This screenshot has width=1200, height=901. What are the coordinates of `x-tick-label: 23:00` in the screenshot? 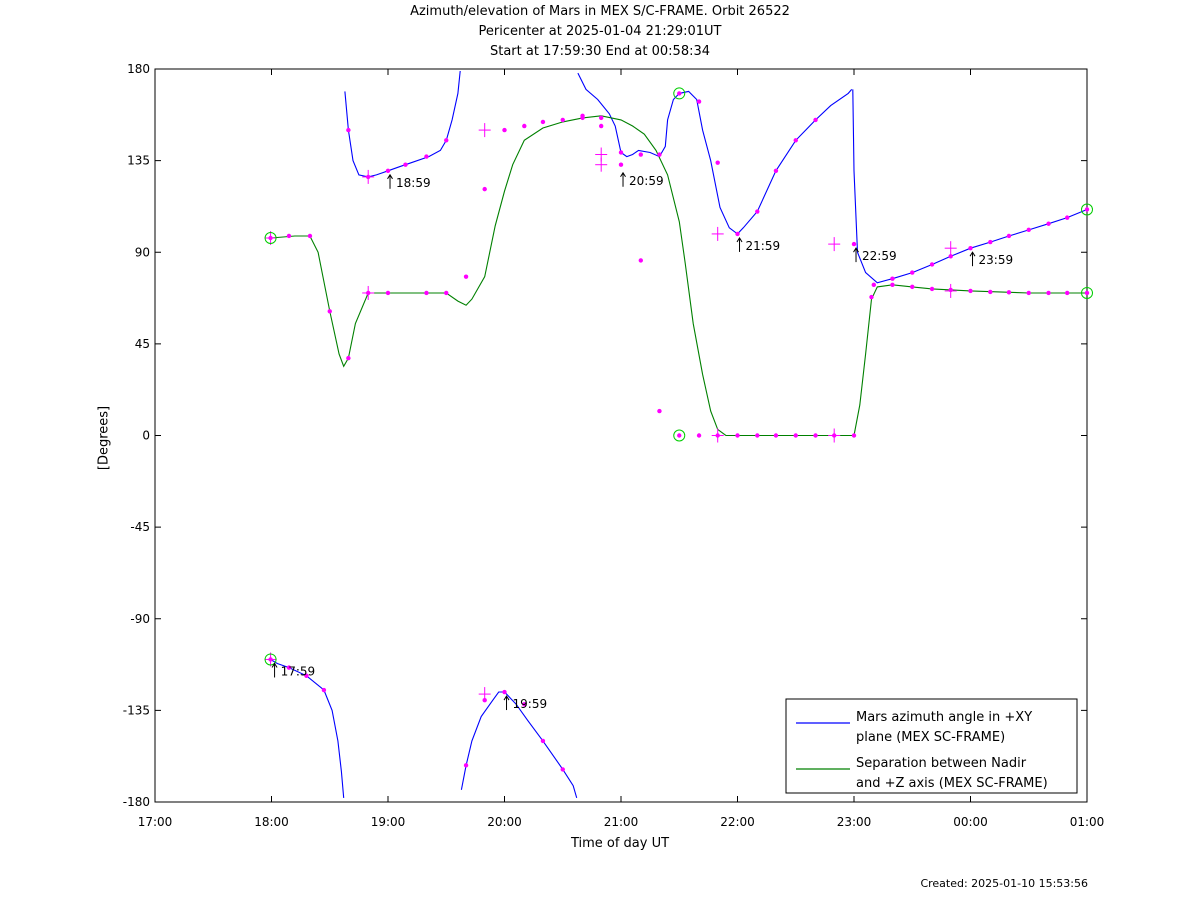 It's located at (854, 822).